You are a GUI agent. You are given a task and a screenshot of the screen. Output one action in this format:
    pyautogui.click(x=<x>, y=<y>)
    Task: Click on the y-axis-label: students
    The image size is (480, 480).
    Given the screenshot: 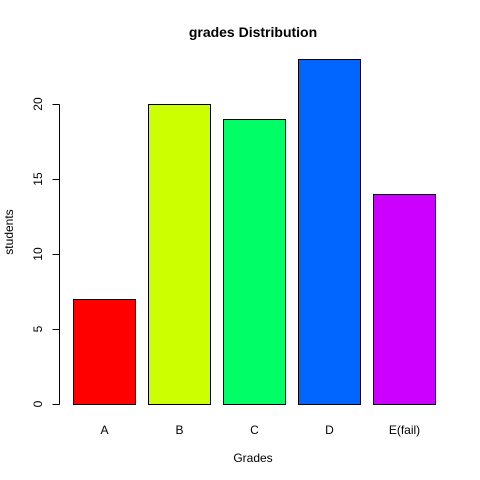 What is the action you would take?
    pyautogui.click(x=9, y=231)
    